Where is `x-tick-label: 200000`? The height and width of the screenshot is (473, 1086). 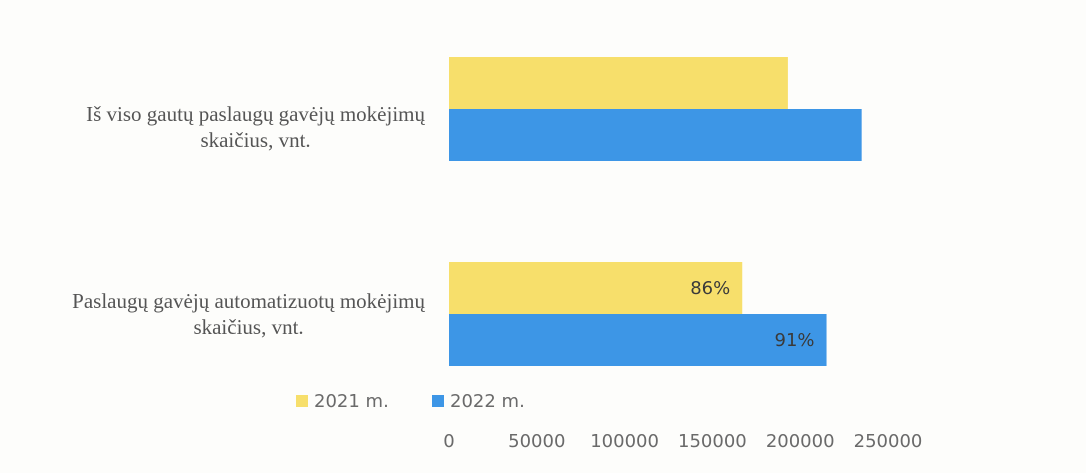 x-tick-label: 200000 is located at coordinates (800, 441).